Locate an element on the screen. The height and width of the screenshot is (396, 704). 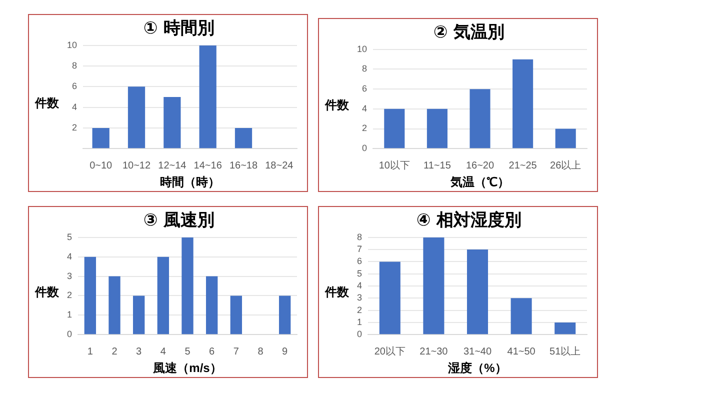
x-tick-label: 51以上 is located at coordinates (565, 351).